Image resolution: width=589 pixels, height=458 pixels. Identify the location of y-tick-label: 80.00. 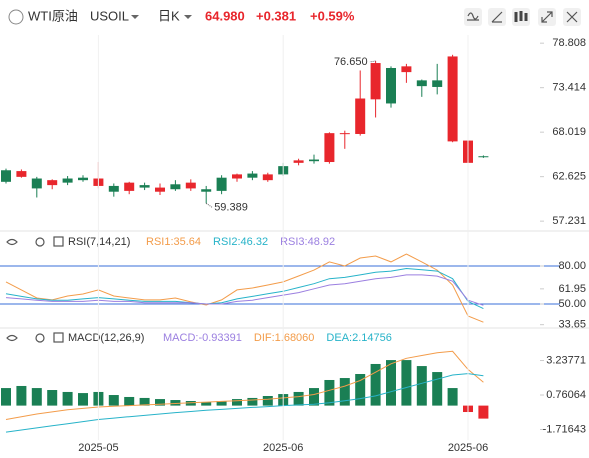
(572, 266).